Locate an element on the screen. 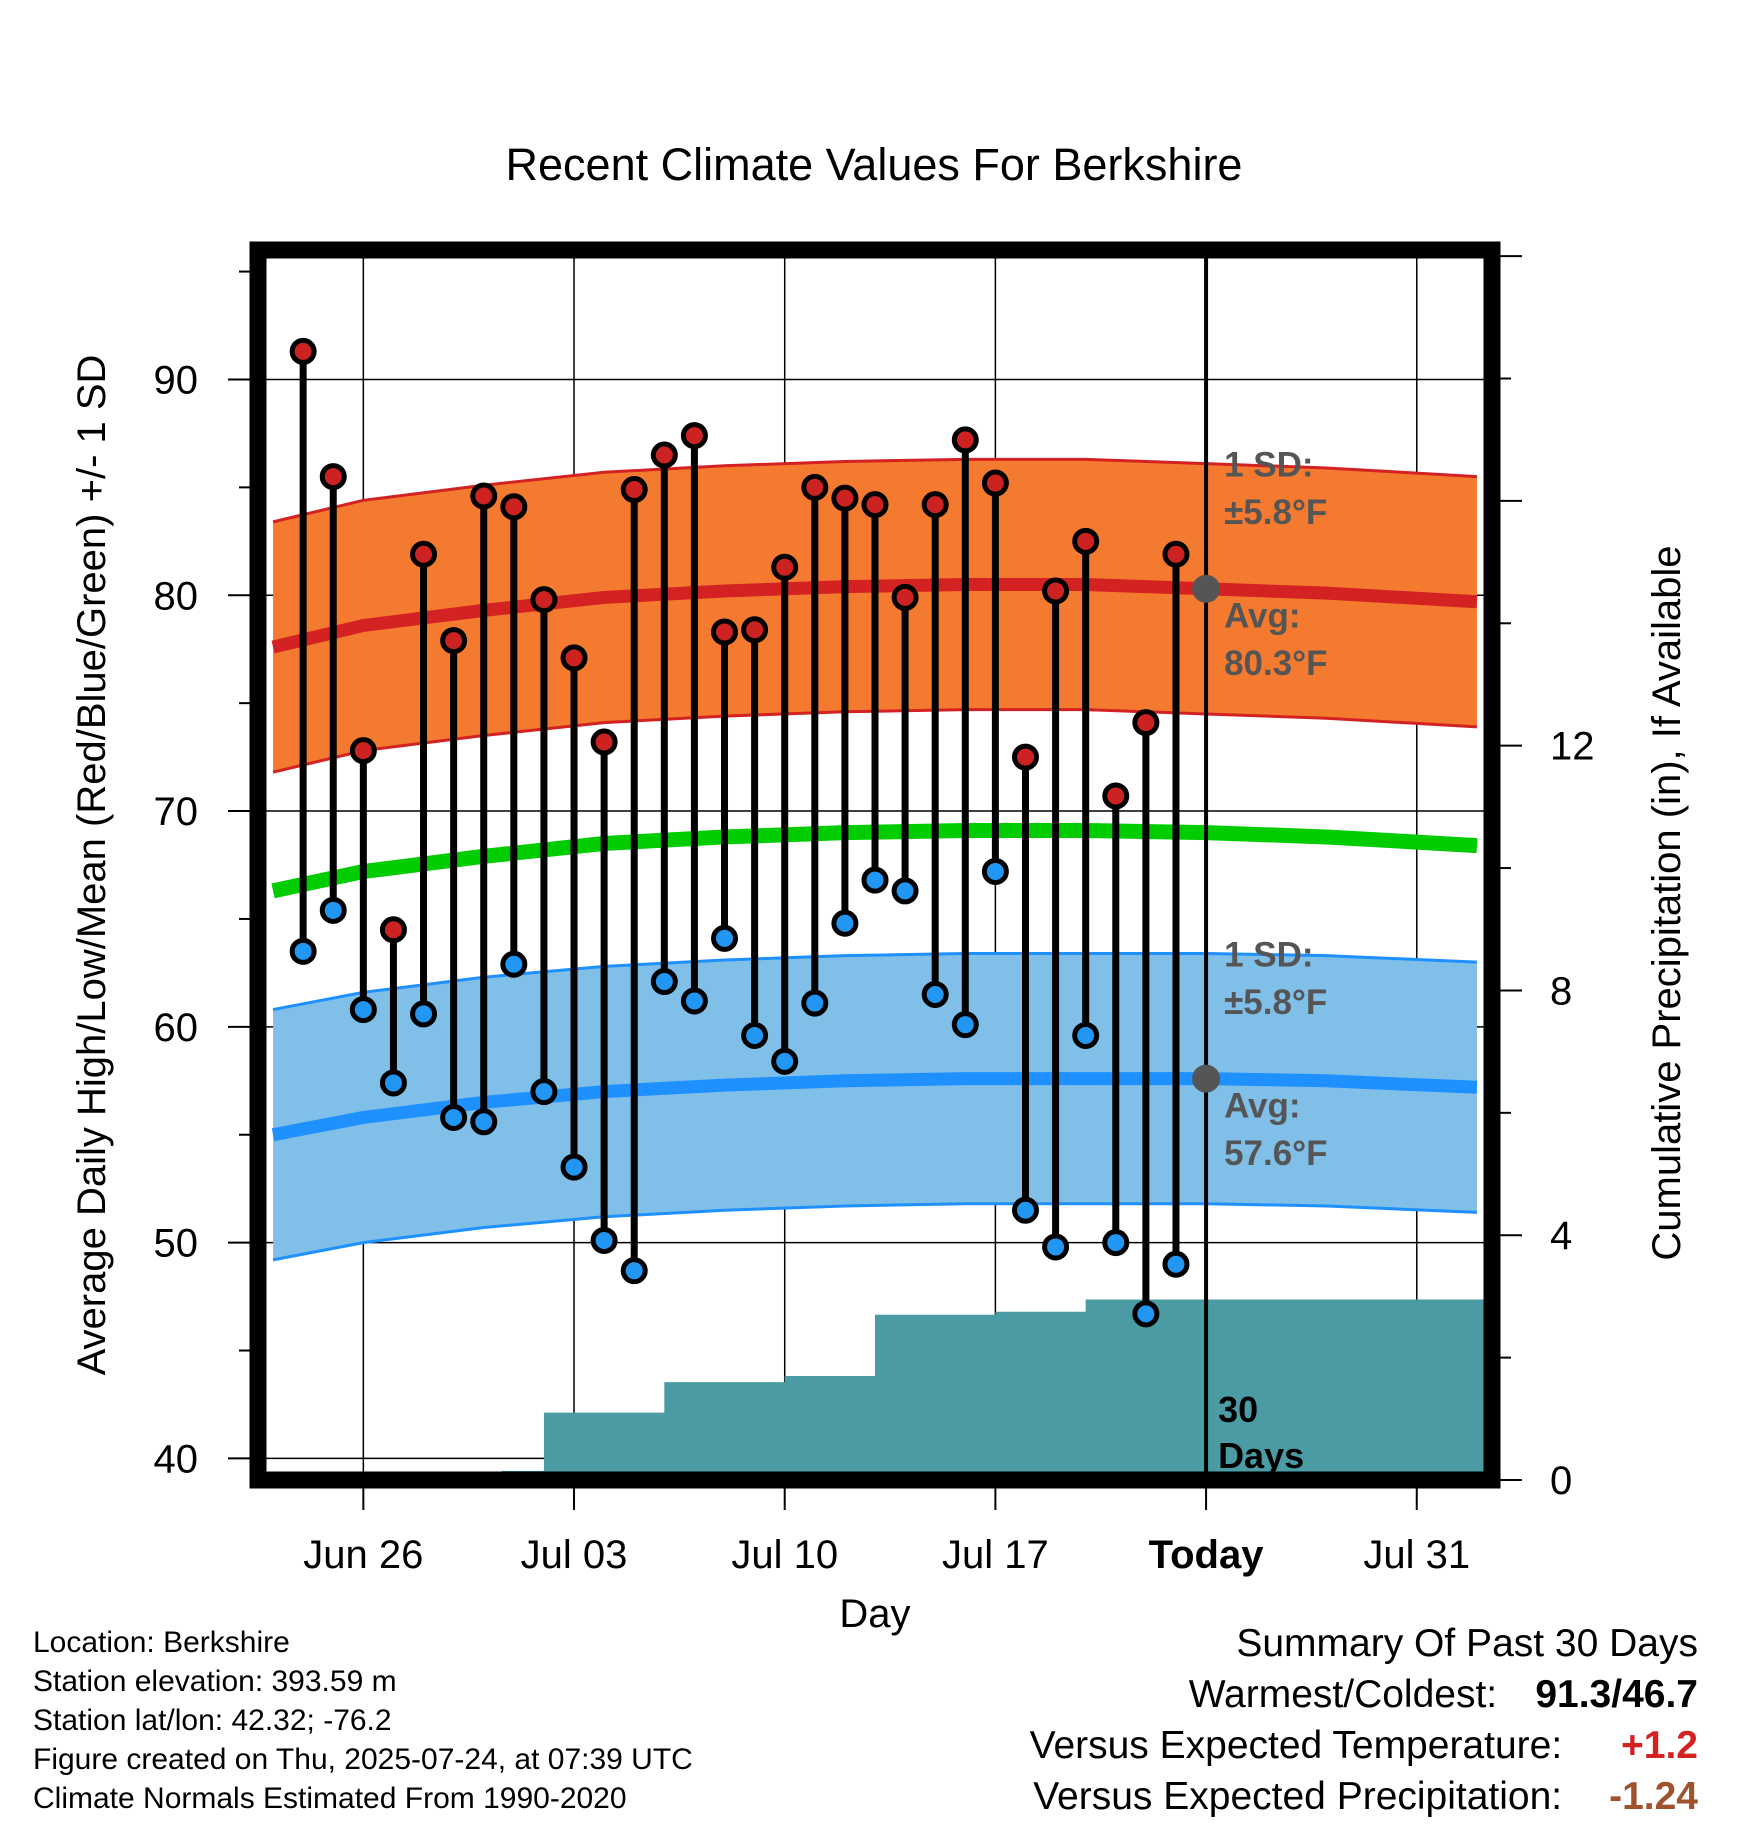 The height and width of the screenshot is (1828, 1748). precip-anomaly-value: -1.24 is located at coordinates (1653, 1796).